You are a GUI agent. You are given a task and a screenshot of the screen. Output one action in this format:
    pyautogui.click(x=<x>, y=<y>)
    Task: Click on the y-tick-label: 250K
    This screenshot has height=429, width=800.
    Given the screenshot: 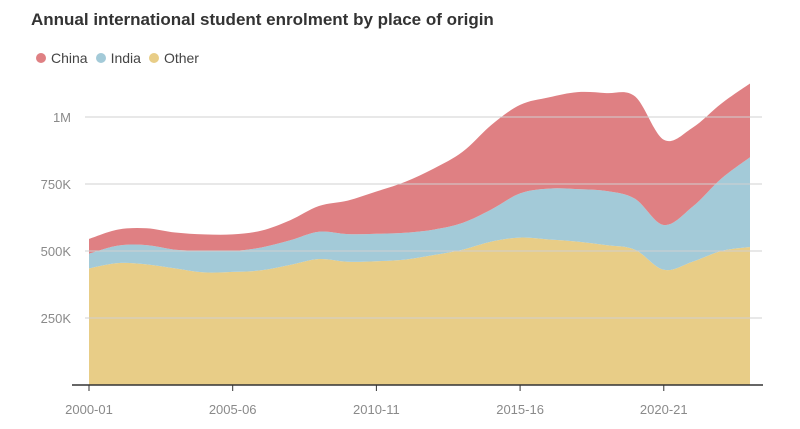 What is the action you would take?
    pyautogui.click(x=56, y=318)
    